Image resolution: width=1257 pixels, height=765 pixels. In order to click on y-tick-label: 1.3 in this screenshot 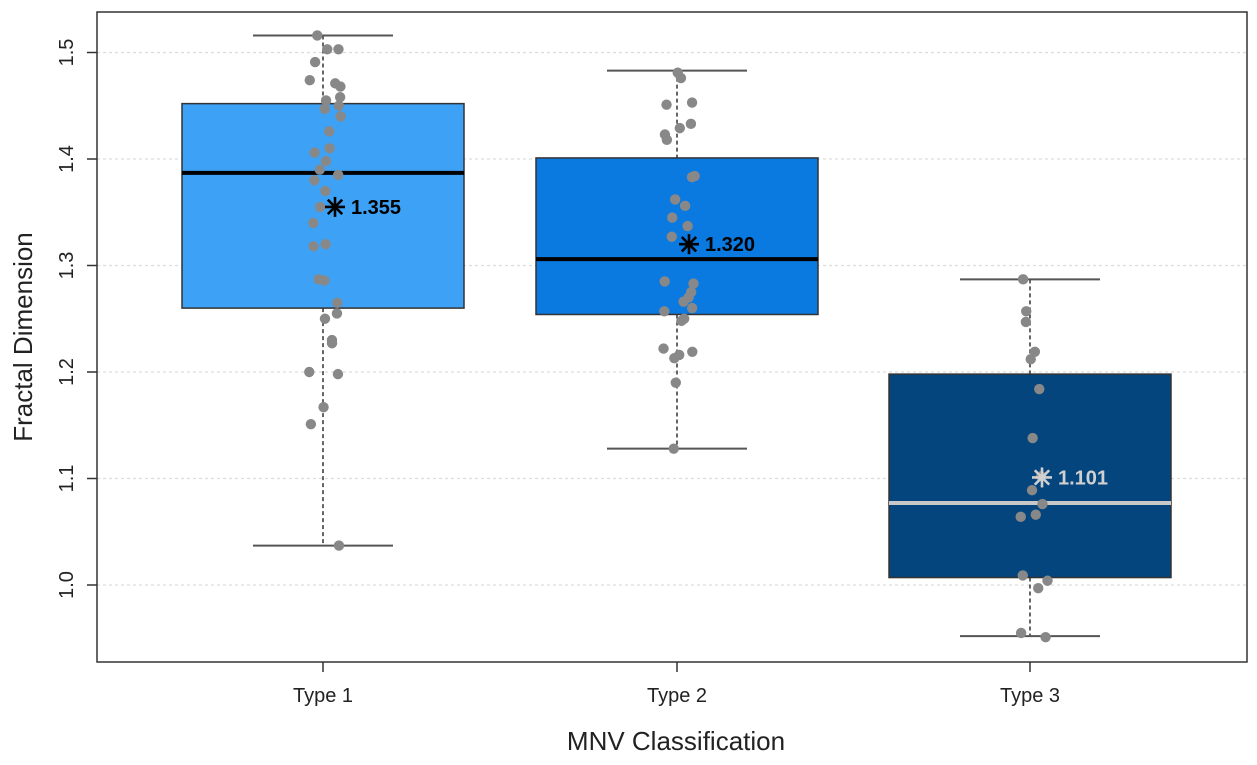, I will do `click(67, 266)`.